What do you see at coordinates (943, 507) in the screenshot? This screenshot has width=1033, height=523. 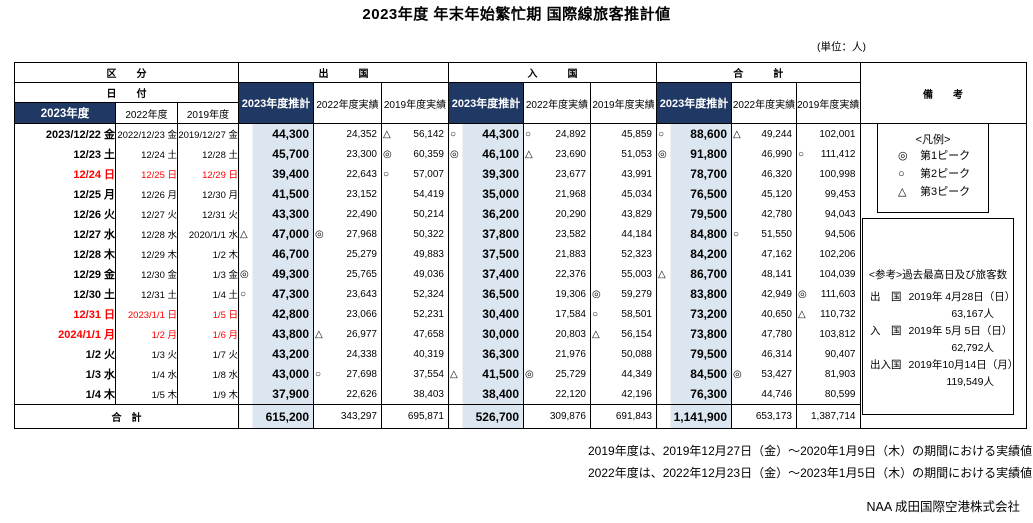 I see `company-name: NAA 成田国際空港株式会社` at bounding box center [943, 507].